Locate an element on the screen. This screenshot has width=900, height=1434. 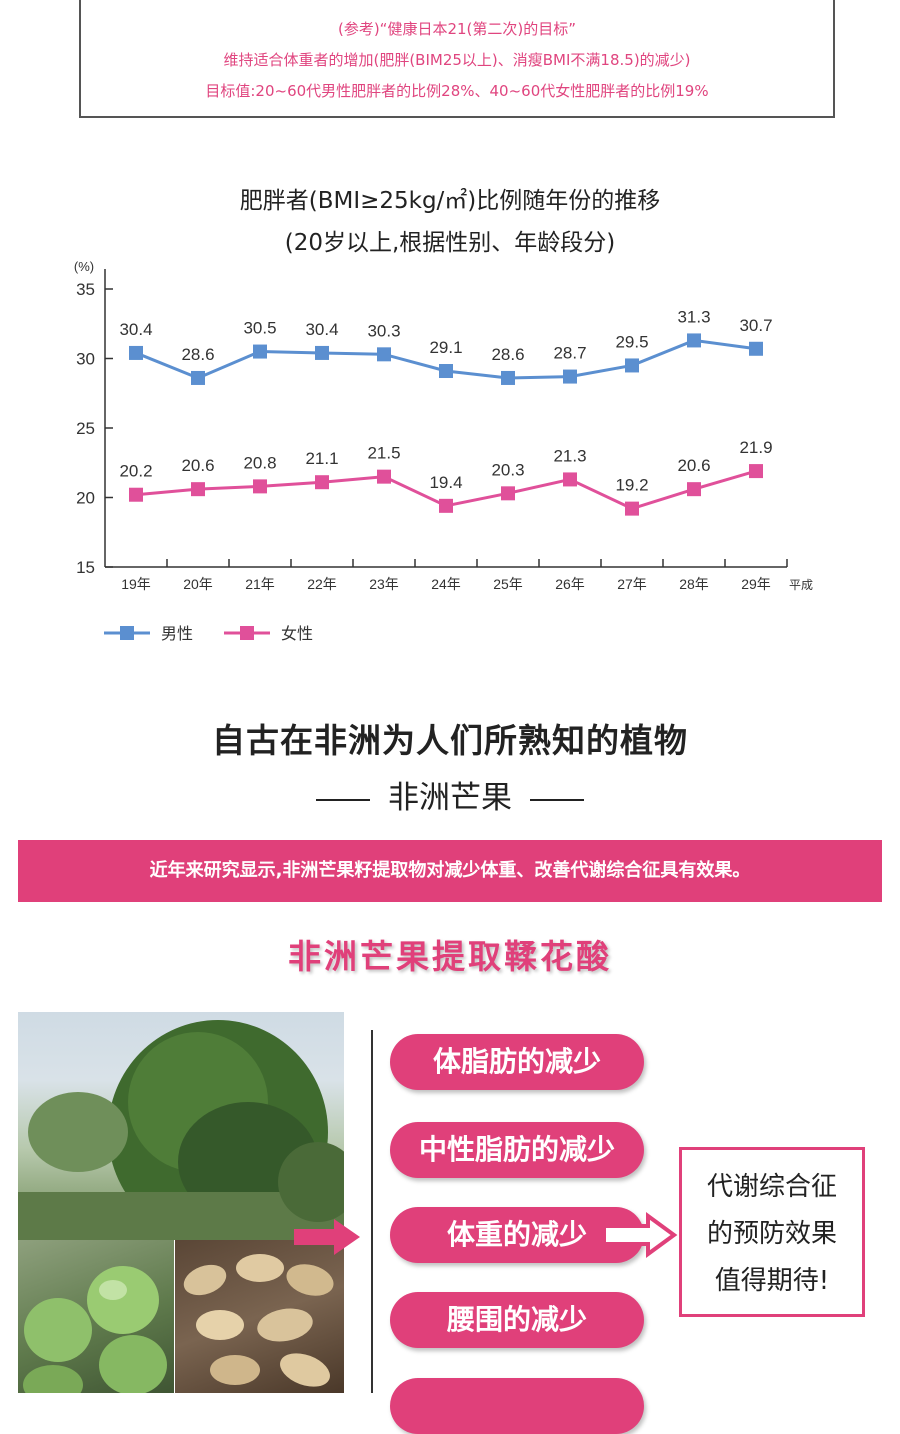
right-arrow-icon is located at coordinates (327, 1237).